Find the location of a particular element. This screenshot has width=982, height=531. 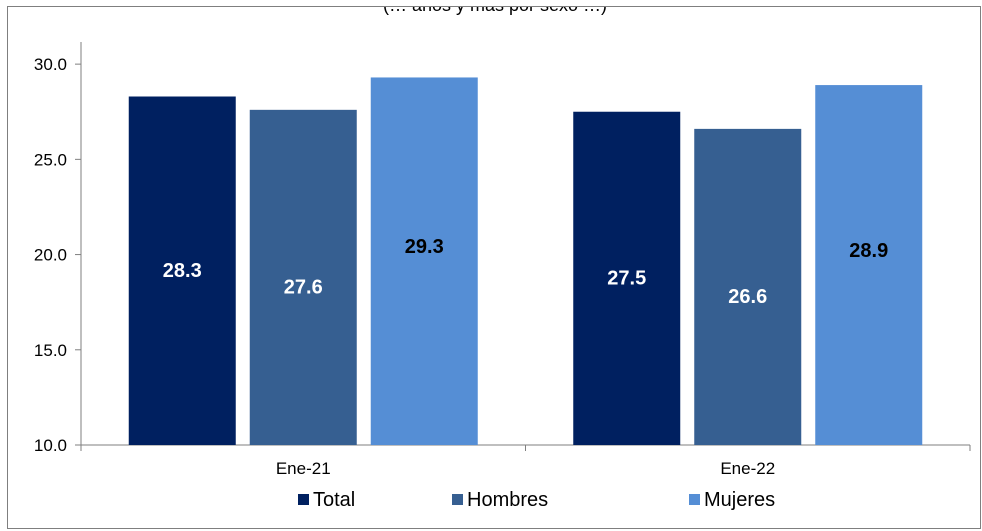

y-tick-label: 10.0 is located at coordinates (50, 445).